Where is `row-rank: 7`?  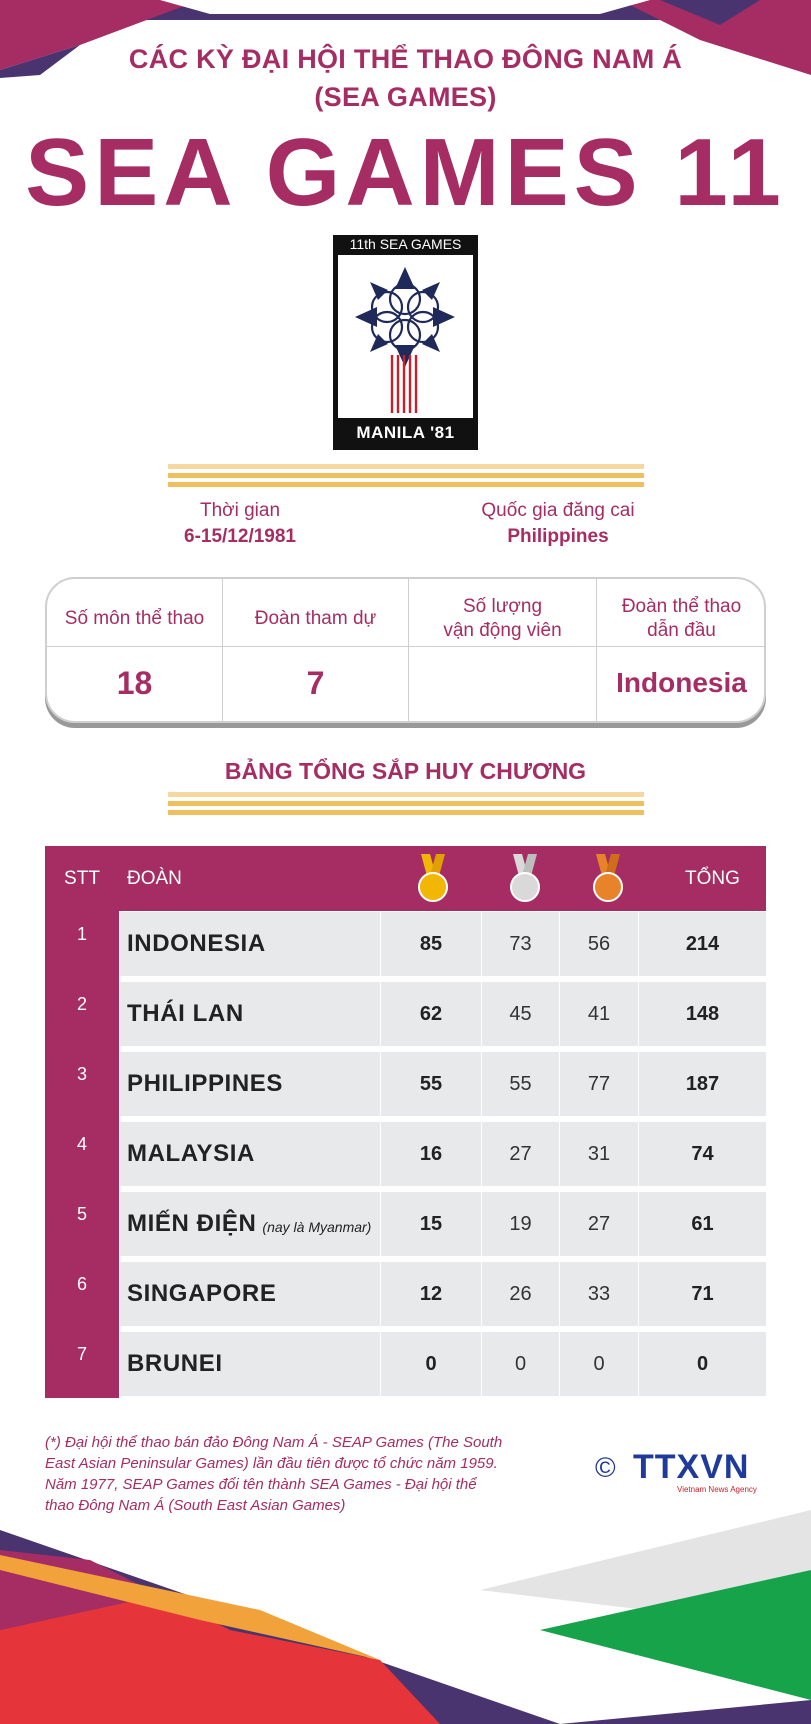 row-rank: 7 is located at coordinates (81, 1354).